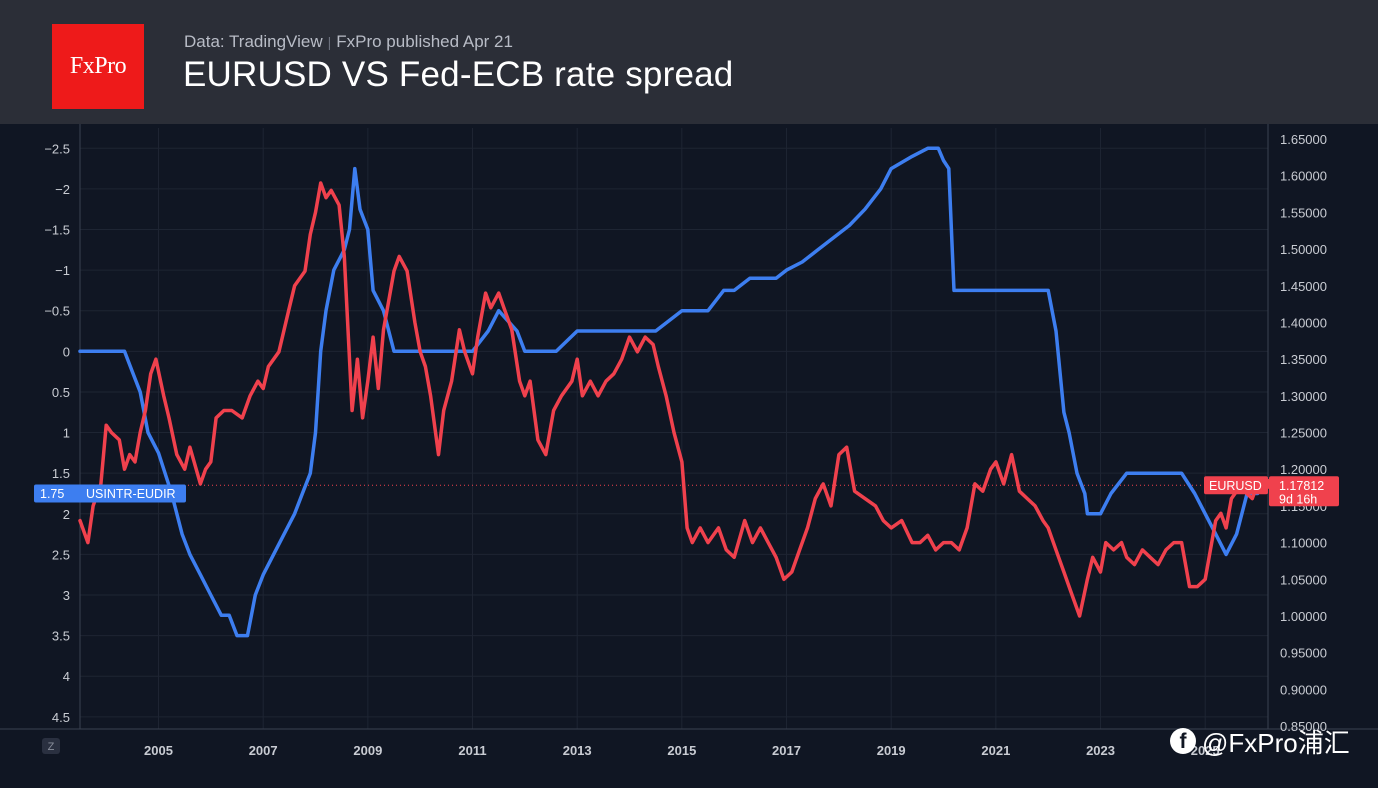  Describe the element at coordinates (66, 595) in the screenshot. I see `left-tick-label: 3` at that location.